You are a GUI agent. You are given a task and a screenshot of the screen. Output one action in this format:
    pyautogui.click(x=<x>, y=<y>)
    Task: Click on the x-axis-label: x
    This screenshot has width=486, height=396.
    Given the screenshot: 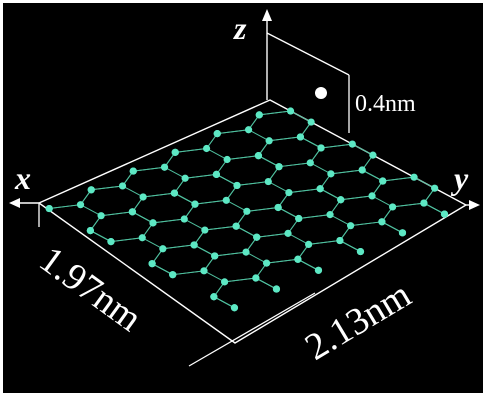 What is the action you would take?
    pyautogui.click(x=22, y=178)
    